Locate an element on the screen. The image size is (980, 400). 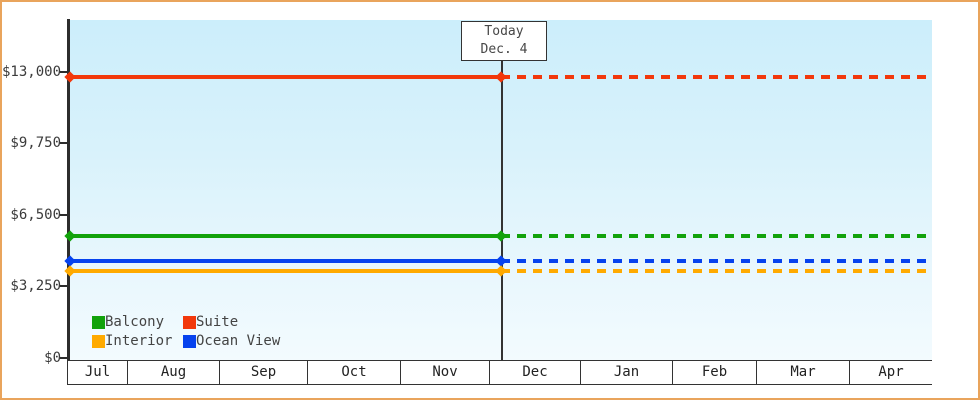
y-axis-label: $6,500 is located at coordinates (35, 215).